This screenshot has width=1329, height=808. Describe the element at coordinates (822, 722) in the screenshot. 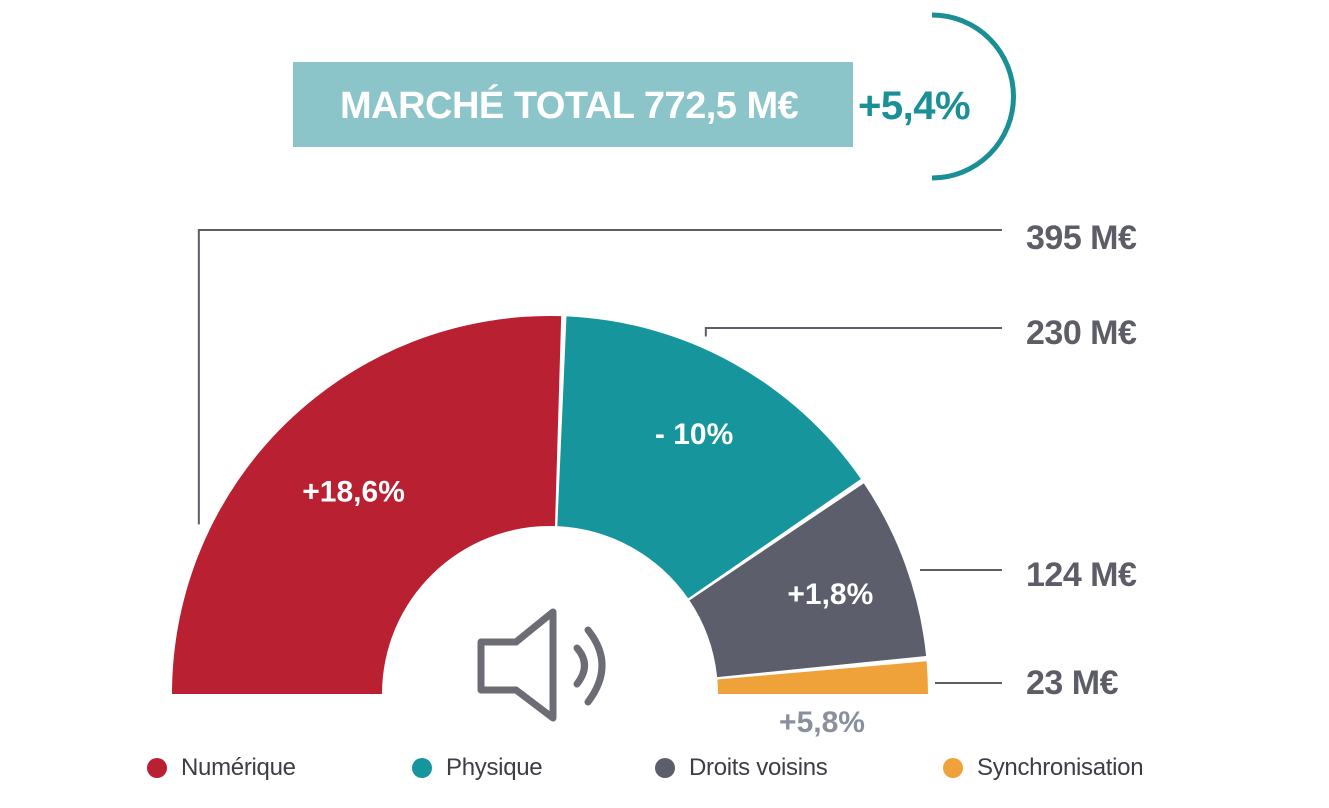

I see `growth-label-synchronisation: +5,8%` at that location.